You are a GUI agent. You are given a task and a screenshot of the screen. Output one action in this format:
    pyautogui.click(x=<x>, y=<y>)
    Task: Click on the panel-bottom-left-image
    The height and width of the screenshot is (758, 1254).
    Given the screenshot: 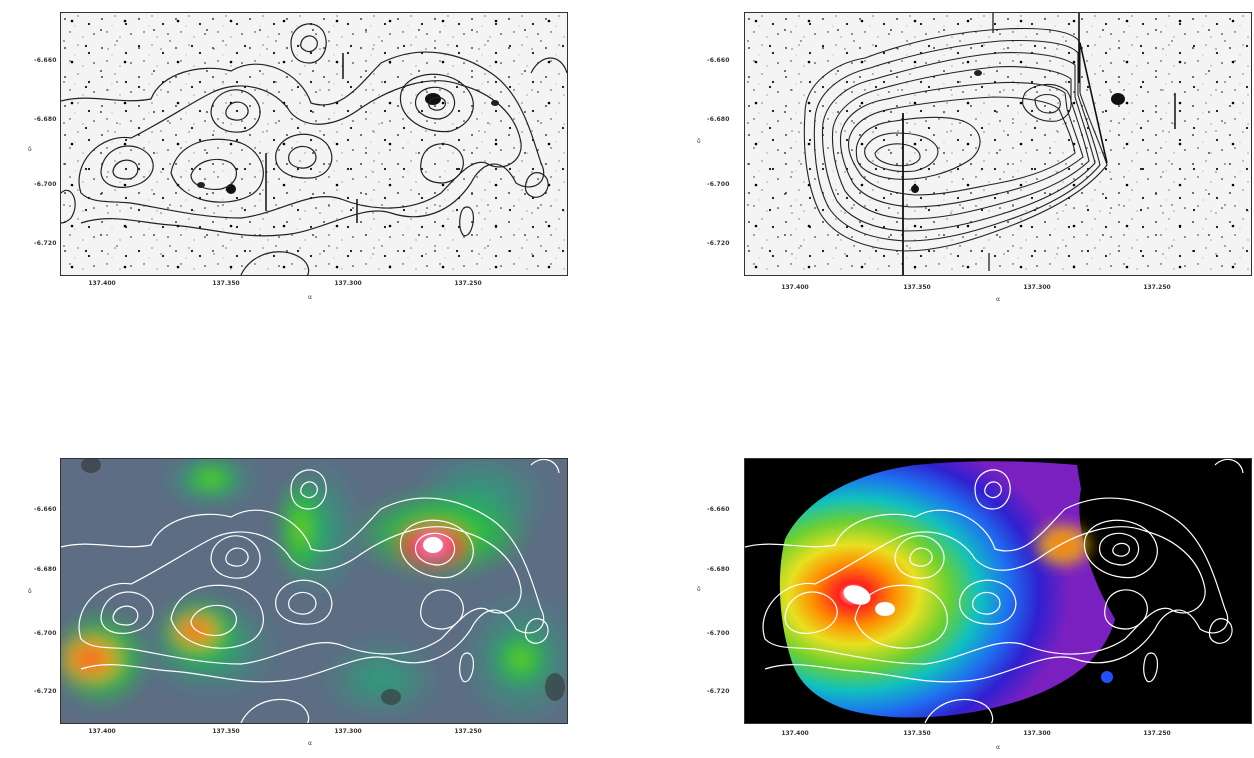 What is the action you would take?
    pyautogui.click(x=314, y=591)
    